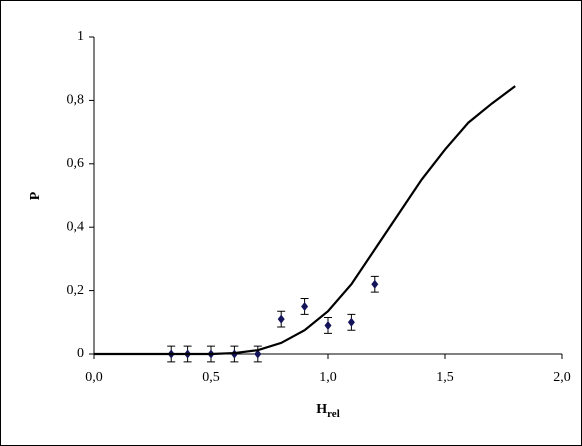 This screenshot has width=582, height=446. What do you see at coordinates (80, 353) in the screenshot?
I see `y-tick-label: 0` at bounding box center [80, 353].